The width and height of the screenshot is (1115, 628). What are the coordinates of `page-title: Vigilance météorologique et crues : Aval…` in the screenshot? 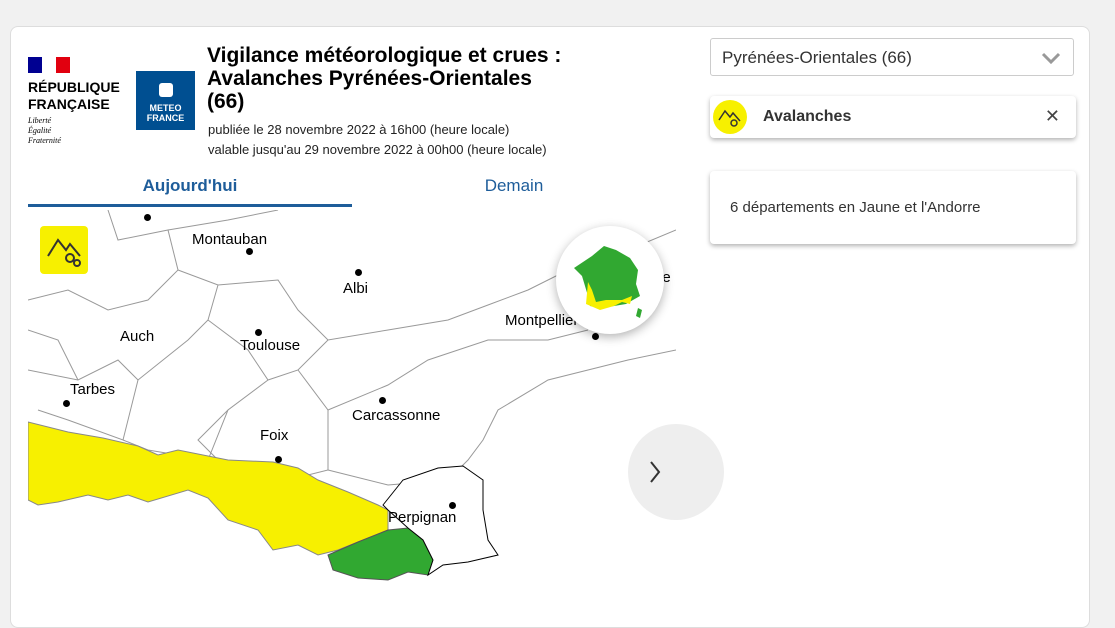 It's located at (384, 78).